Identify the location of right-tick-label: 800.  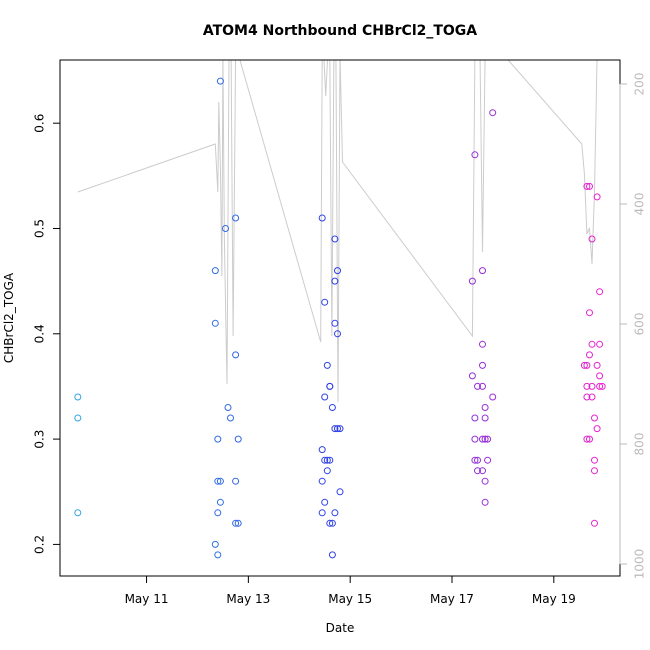
(640, 444).